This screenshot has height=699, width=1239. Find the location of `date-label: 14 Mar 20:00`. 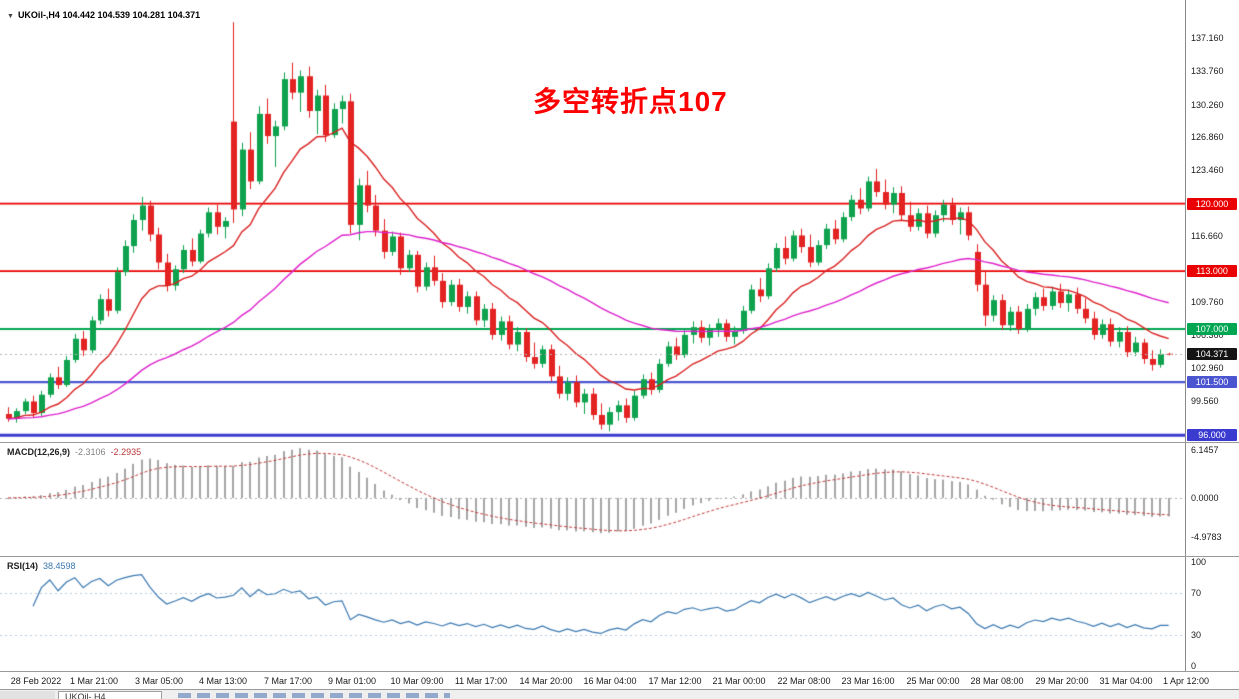

date-label: 14 Mar 20:00 is located at coordinates (546, 681).